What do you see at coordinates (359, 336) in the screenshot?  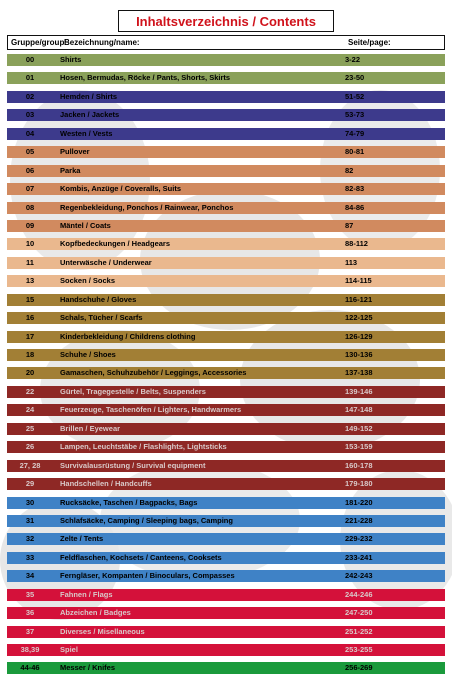 I see `page-range: 126-129` at bounding box center [359, 336].